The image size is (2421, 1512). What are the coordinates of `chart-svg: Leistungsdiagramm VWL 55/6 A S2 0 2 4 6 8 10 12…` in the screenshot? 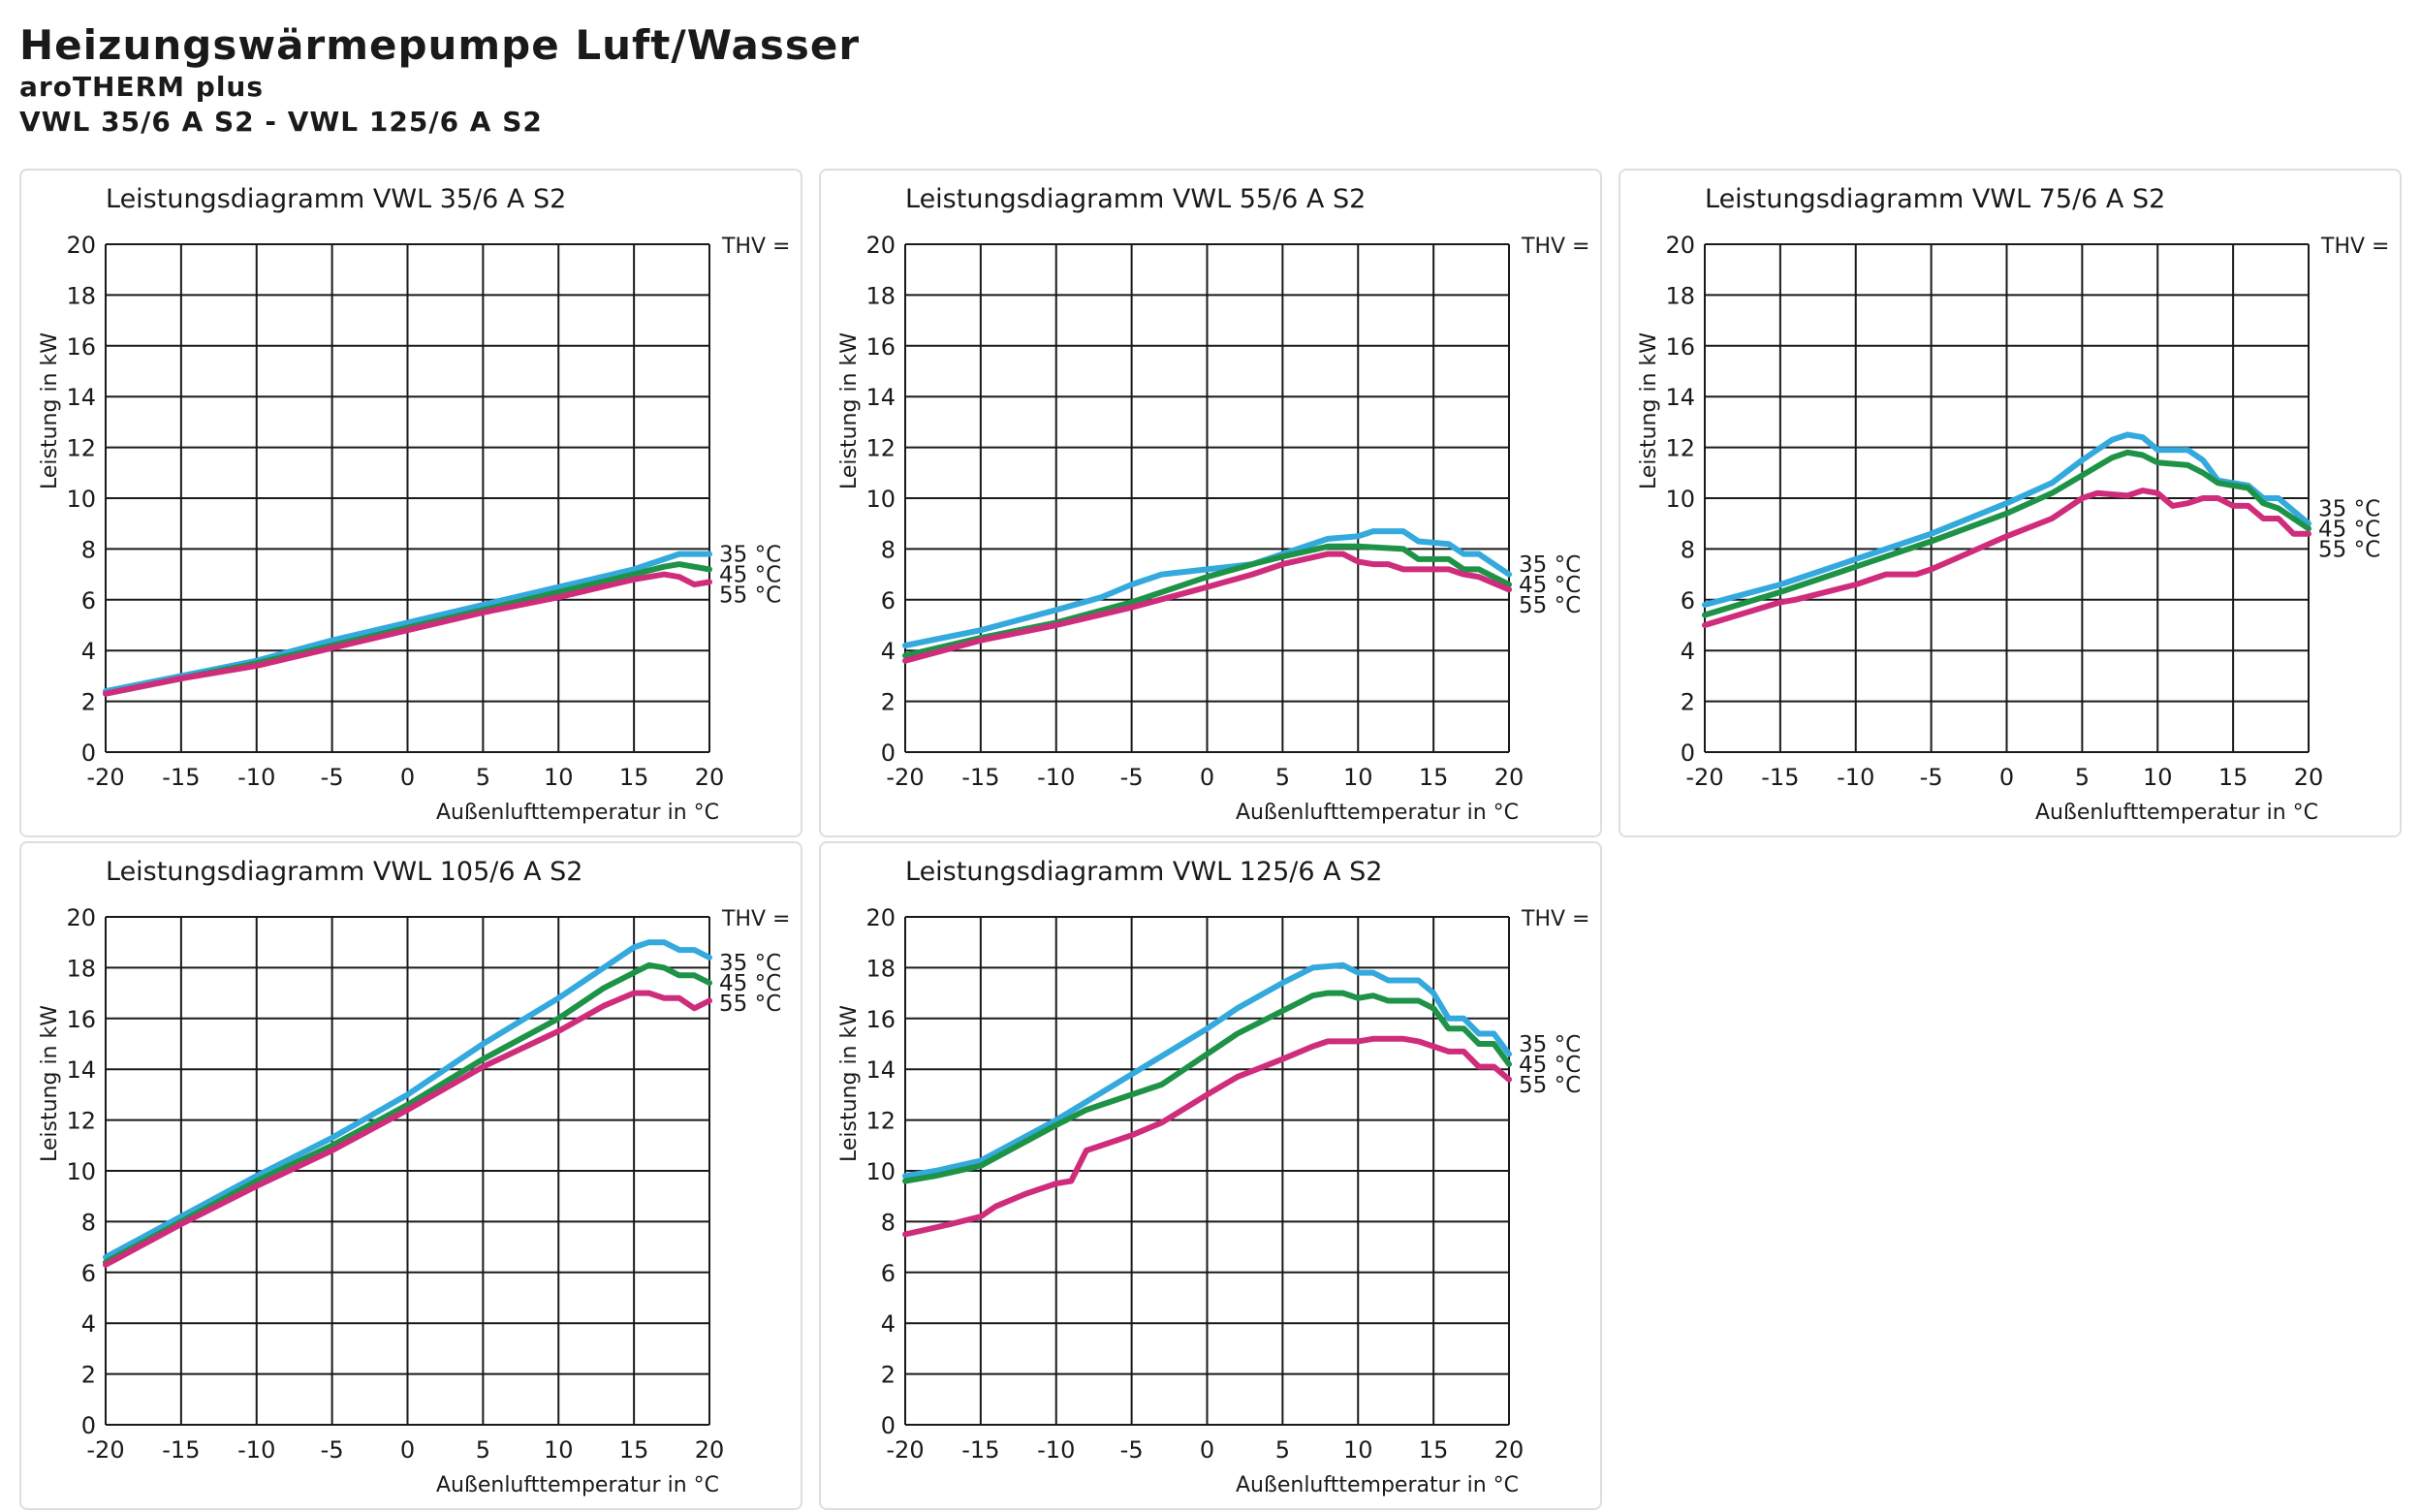 It's located at (1213, 505).